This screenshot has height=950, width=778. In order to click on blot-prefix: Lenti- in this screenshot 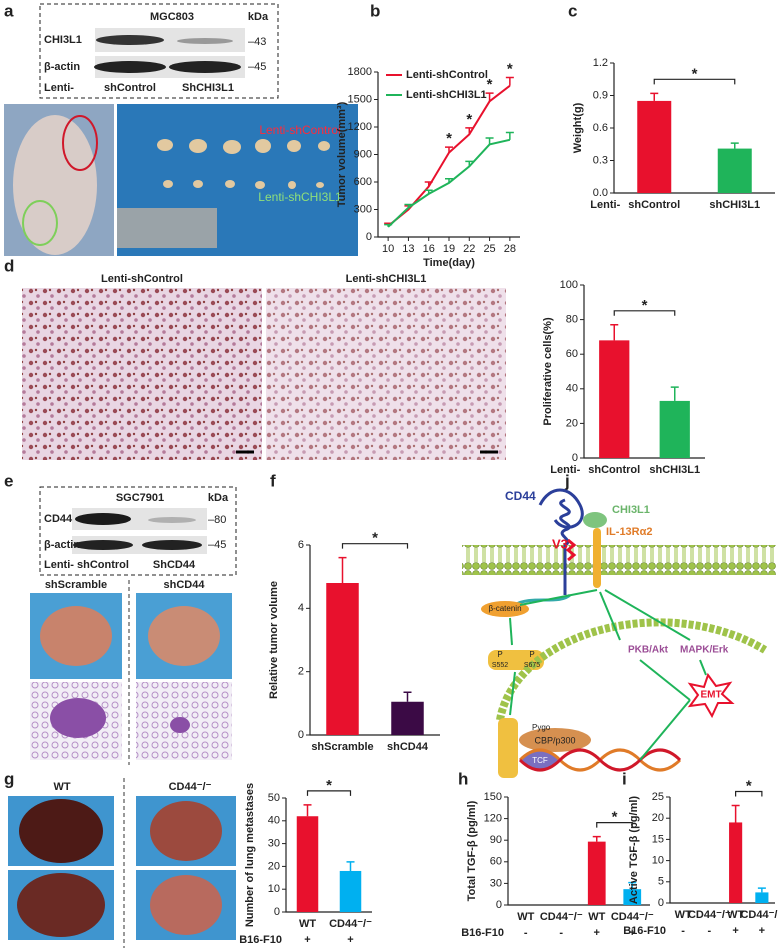, I will do `click(59, 565)`.